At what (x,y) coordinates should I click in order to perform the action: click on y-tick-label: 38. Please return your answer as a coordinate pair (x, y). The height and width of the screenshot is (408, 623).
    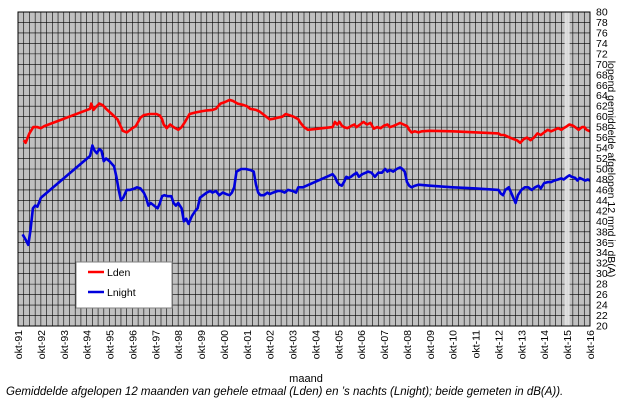
    Looking at the image, I should click on (602, 232).